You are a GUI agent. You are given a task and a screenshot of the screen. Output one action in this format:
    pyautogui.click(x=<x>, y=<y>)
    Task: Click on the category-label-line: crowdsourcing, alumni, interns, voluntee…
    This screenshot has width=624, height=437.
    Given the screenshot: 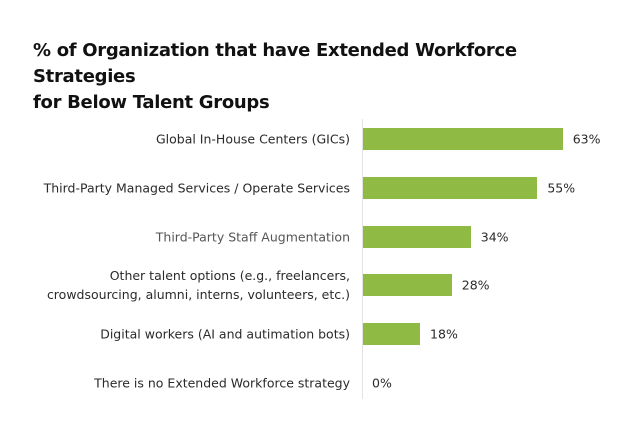 What is the action you would take?
    pyautogui.click(x=198, y=295)
    